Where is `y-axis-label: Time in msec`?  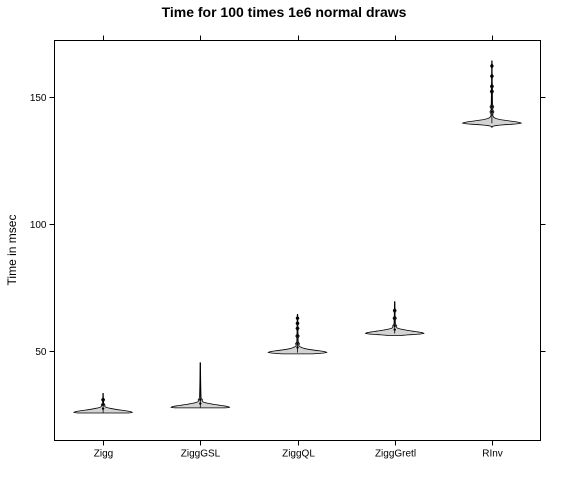
y-axis-label: Time in msec is located at coordinates (12, 250).